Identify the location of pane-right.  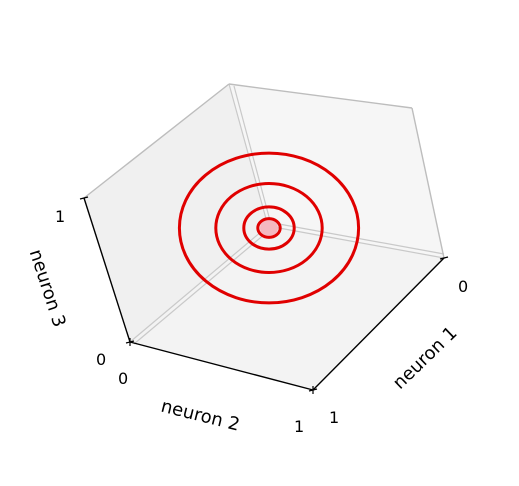
(336, 171).